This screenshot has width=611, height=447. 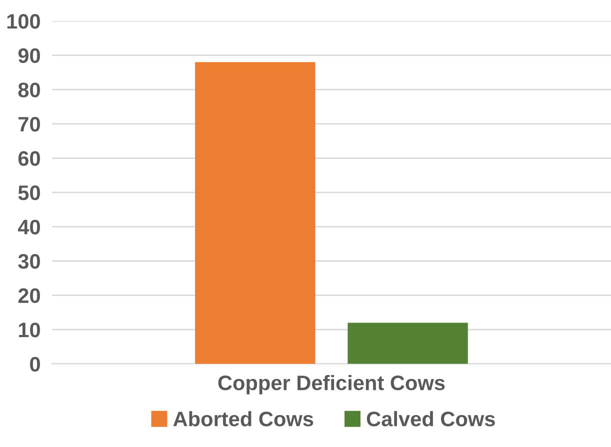 What do you see at coordinates (29, 261) in the screenshot?
I see `y-tick-label: 30` at bounding box center [29, 261].